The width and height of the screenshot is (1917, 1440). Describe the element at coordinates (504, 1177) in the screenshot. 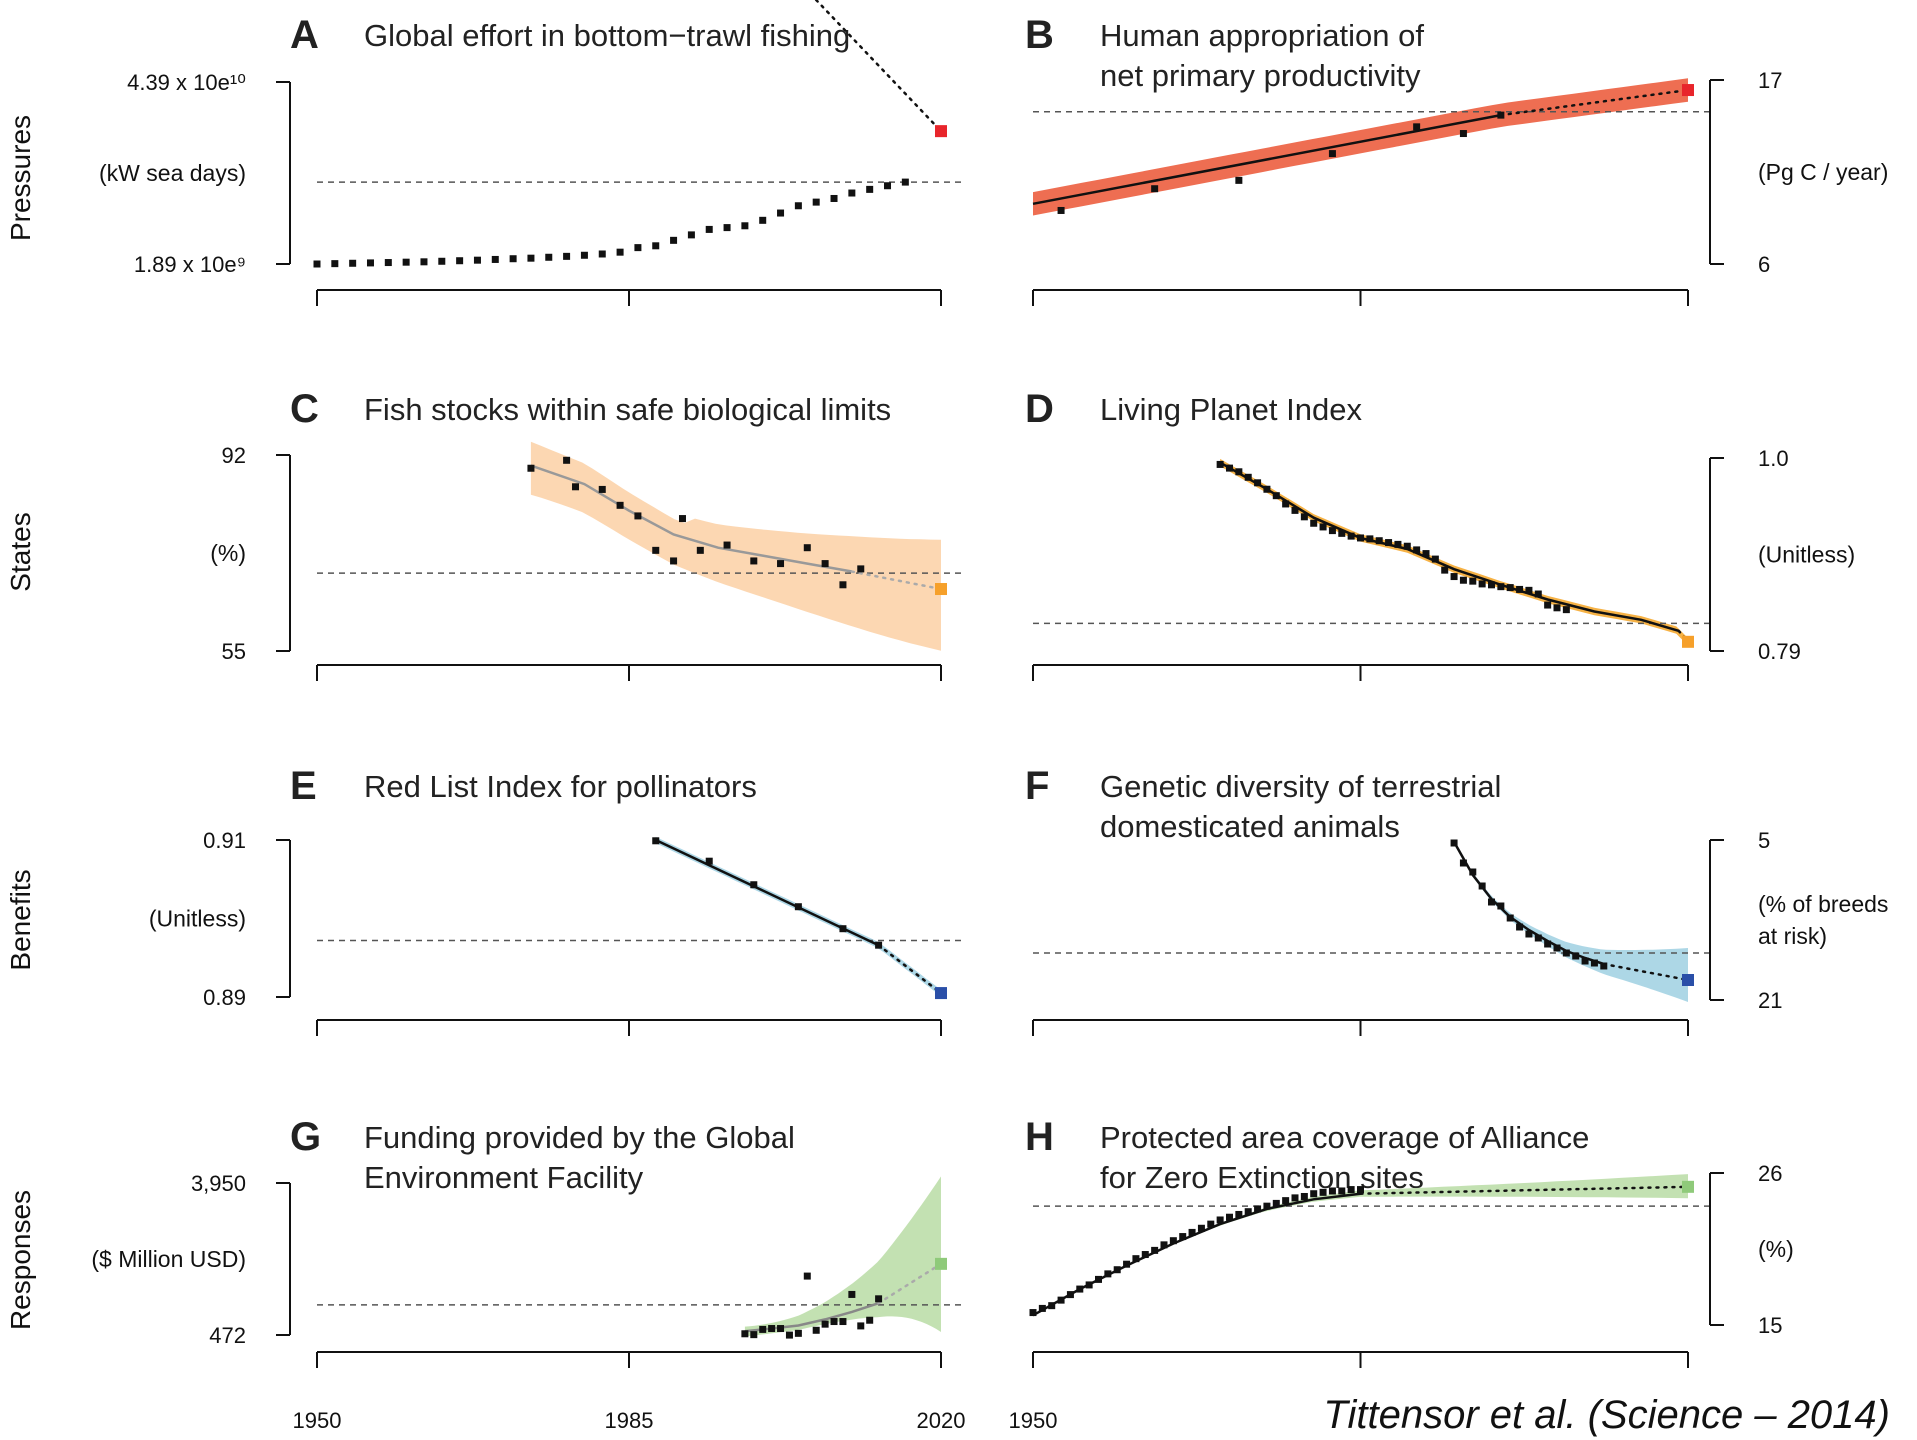

I see `panel-title: Environment Facility` at that location.